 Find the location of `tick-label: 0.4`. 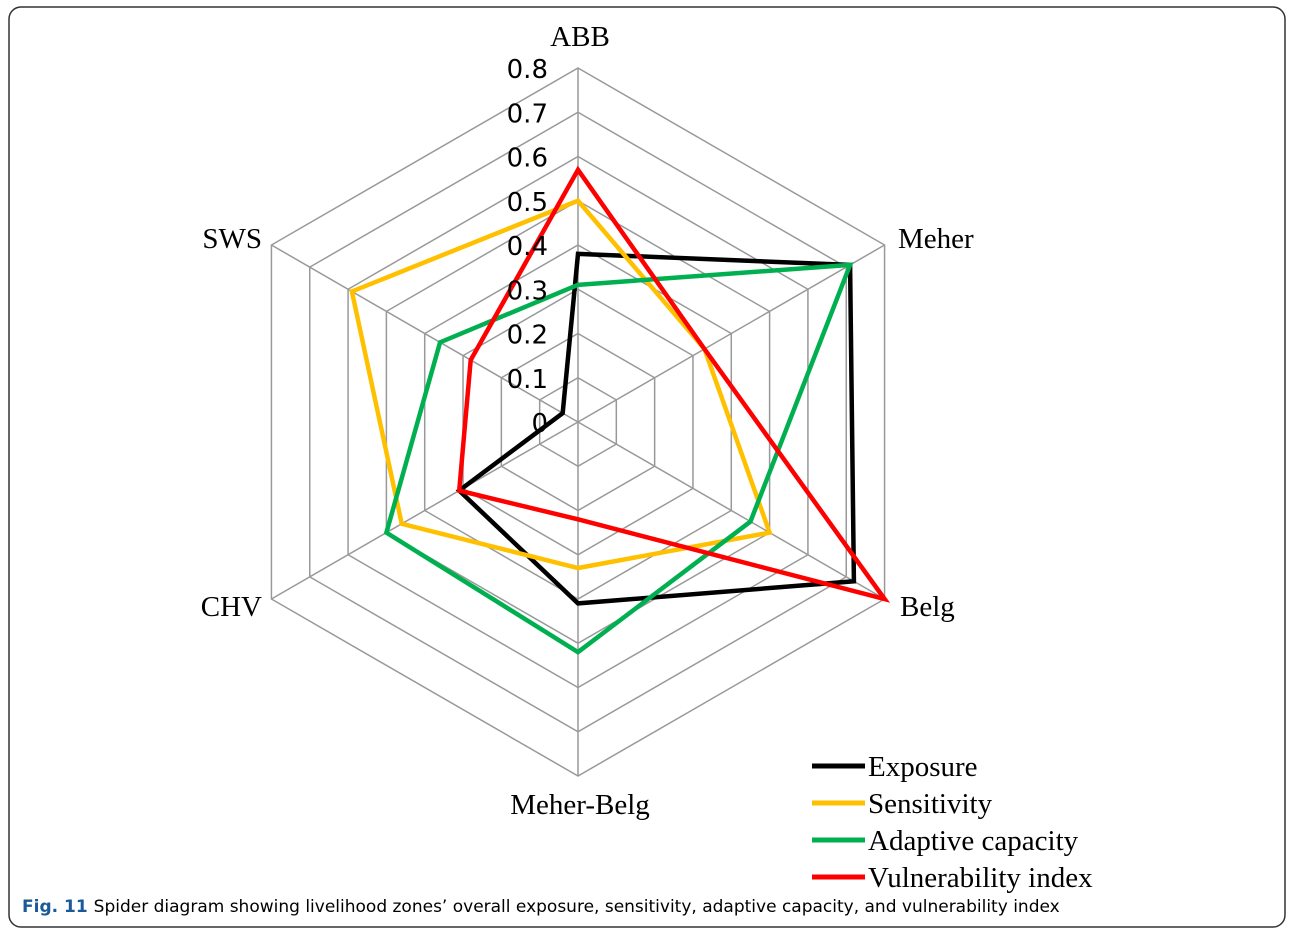

tick-label: 0.4 is located at coordinates (527, 247).